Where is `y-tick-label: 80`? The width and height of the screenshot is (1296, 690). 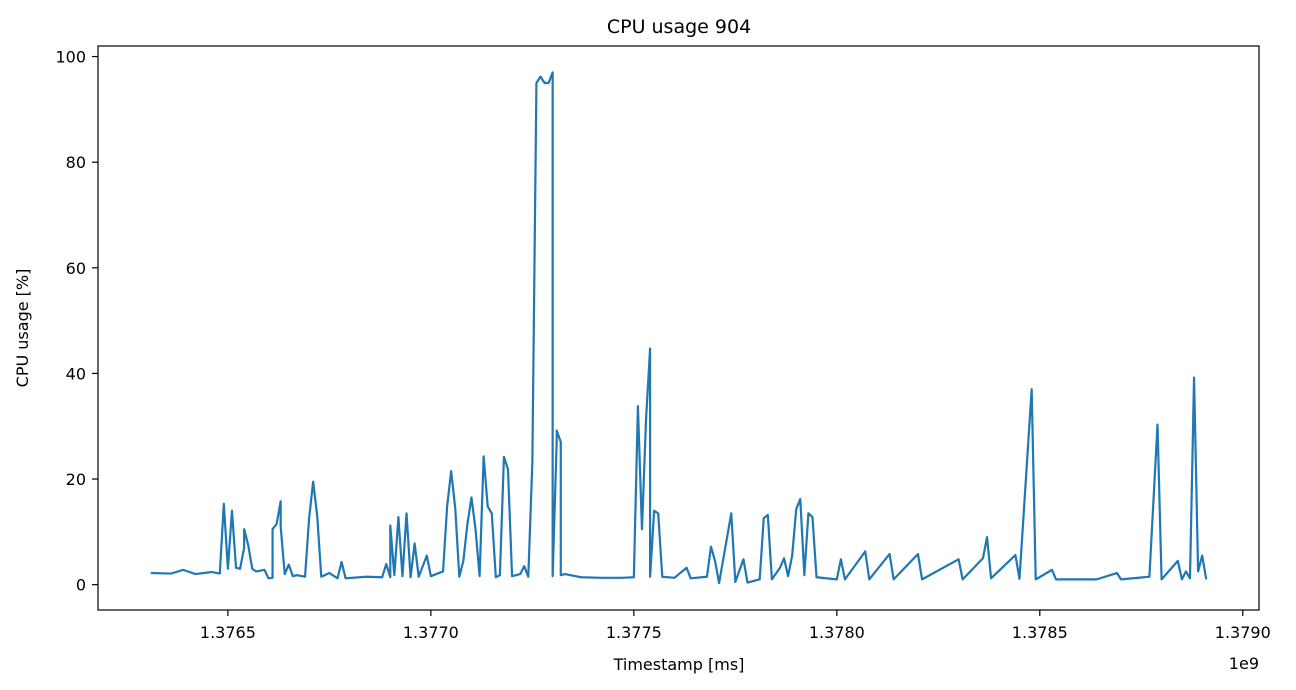
y-tick-label: 80 is located at coordinates (76, 162).